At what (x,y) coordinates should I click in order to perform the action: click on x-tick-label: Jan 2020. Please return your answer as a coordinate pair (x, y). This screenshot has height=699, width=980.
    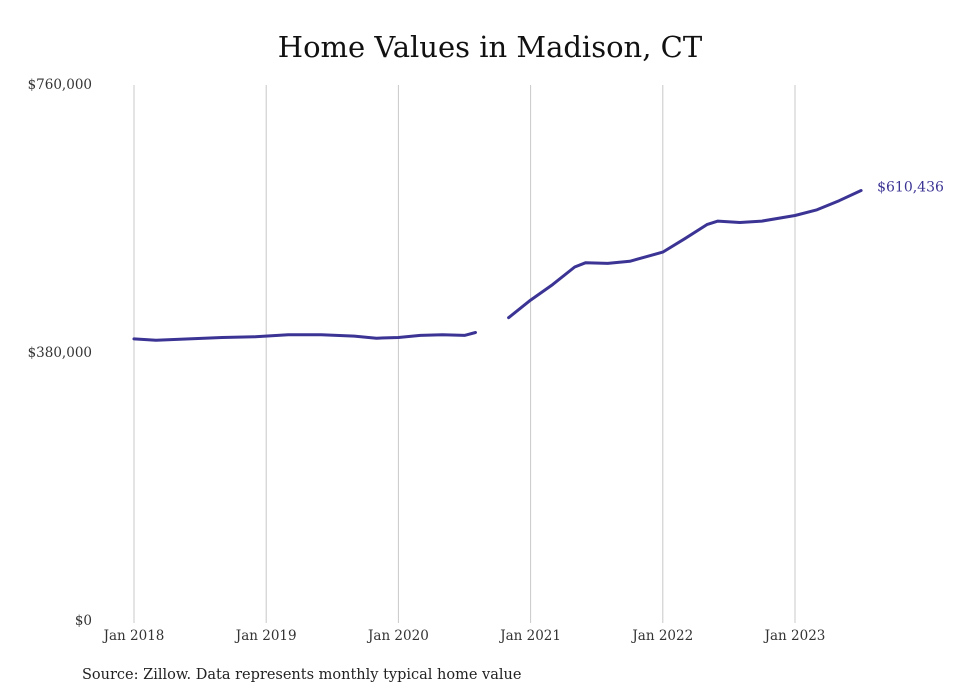
    Looking at the image, I should click on (397, 636).